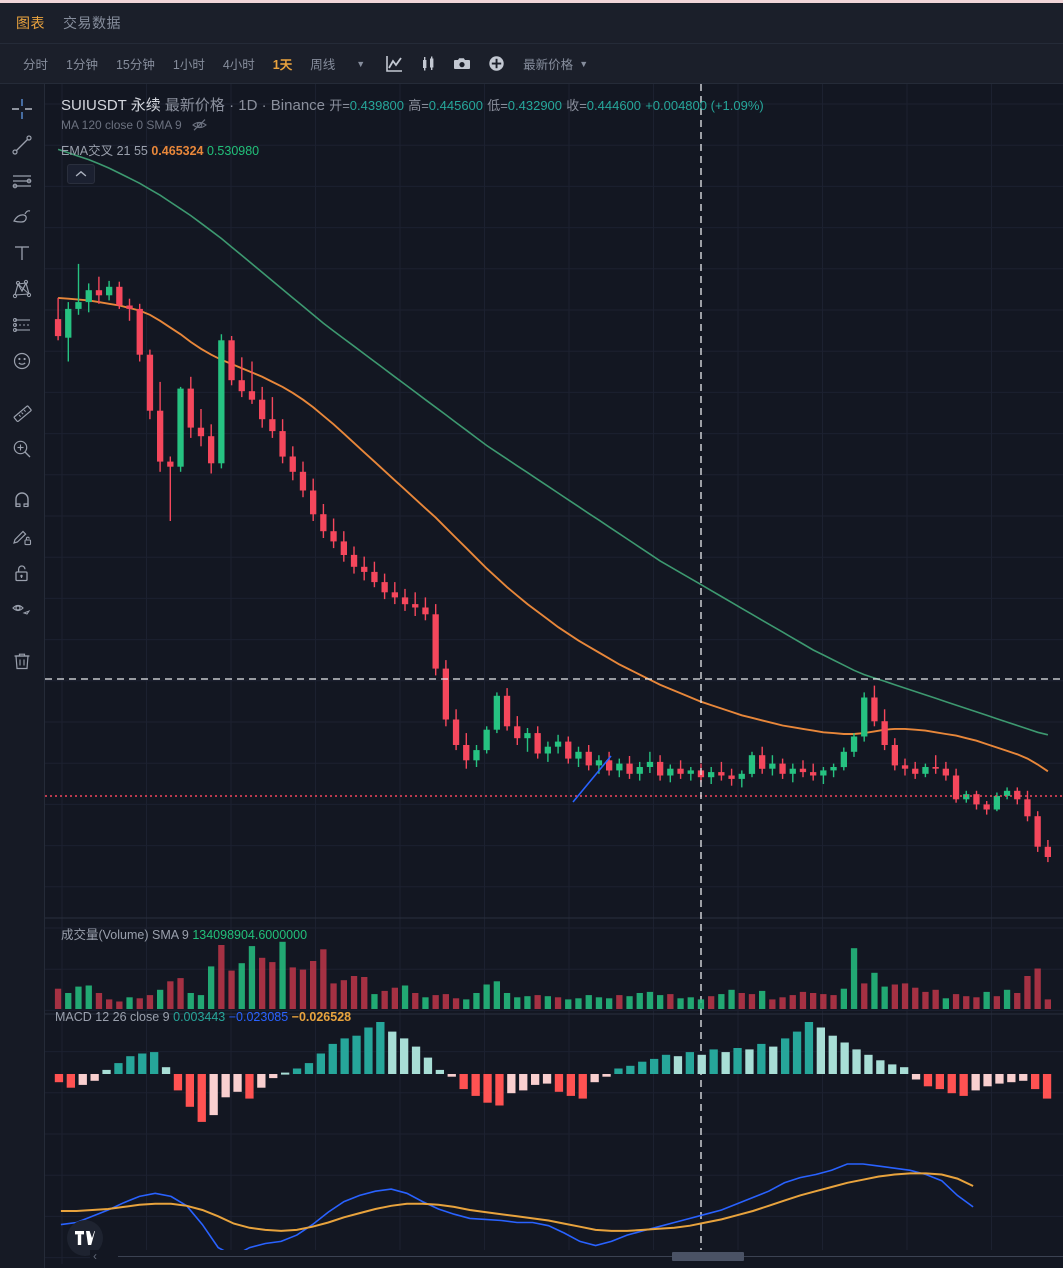  I want to click on price-mode-selector: 最新价格 ▼, so click(555, 63).